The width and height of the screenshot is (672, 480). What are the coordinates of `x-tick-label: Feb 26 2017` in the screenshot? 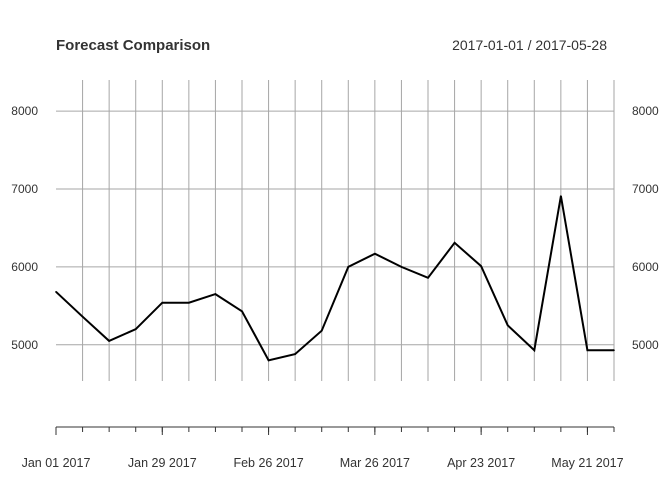 It's located at (268, 463).